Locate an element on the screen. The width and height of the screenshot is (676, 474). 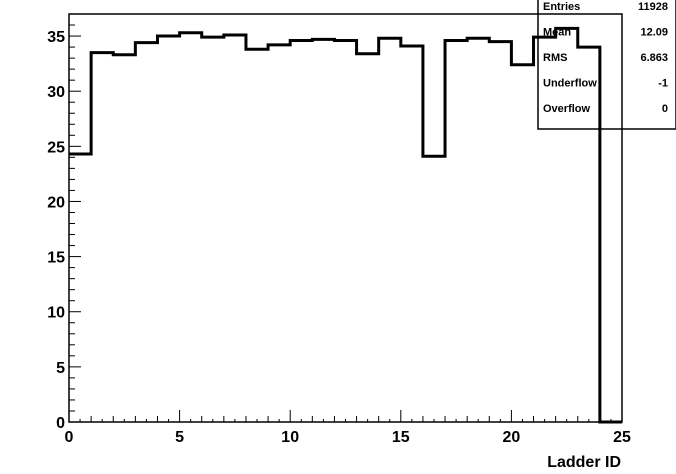
stats-value: 12.09 is located at coordinates (654, 33).